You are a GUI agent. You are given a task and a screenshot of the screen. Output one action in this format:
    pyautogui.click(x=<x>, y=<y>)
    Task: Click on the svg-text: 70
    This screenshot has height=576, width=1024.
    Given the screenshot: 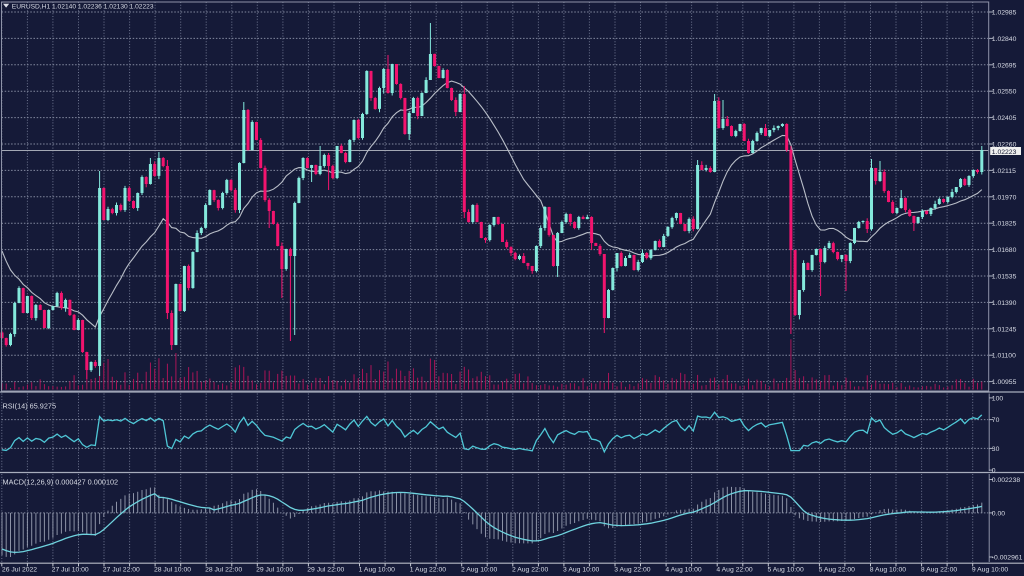 What is the action you would take?
    pyautogui.click(x=996, y=420)
    